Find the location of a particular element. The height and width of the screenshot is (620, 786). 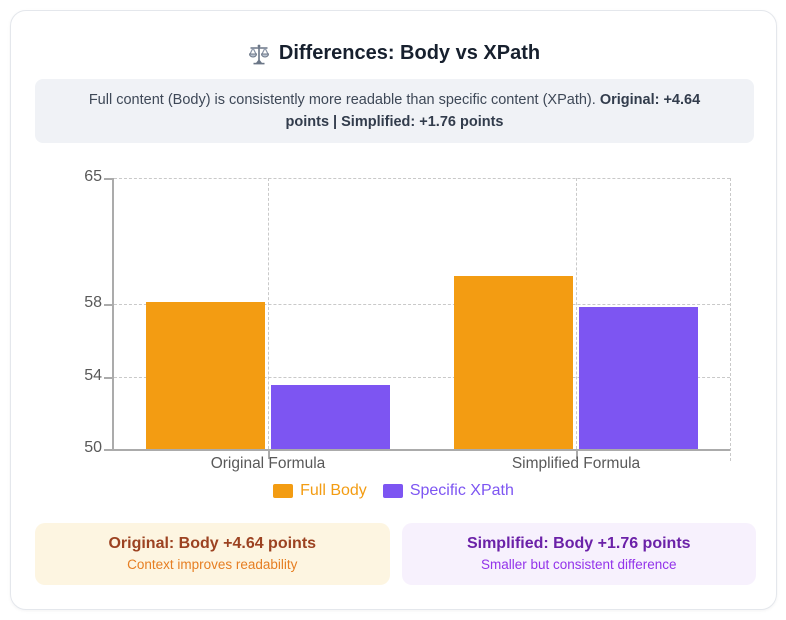

x-axis-label-2: Simplified Formula is located at coordinates (576, 463).